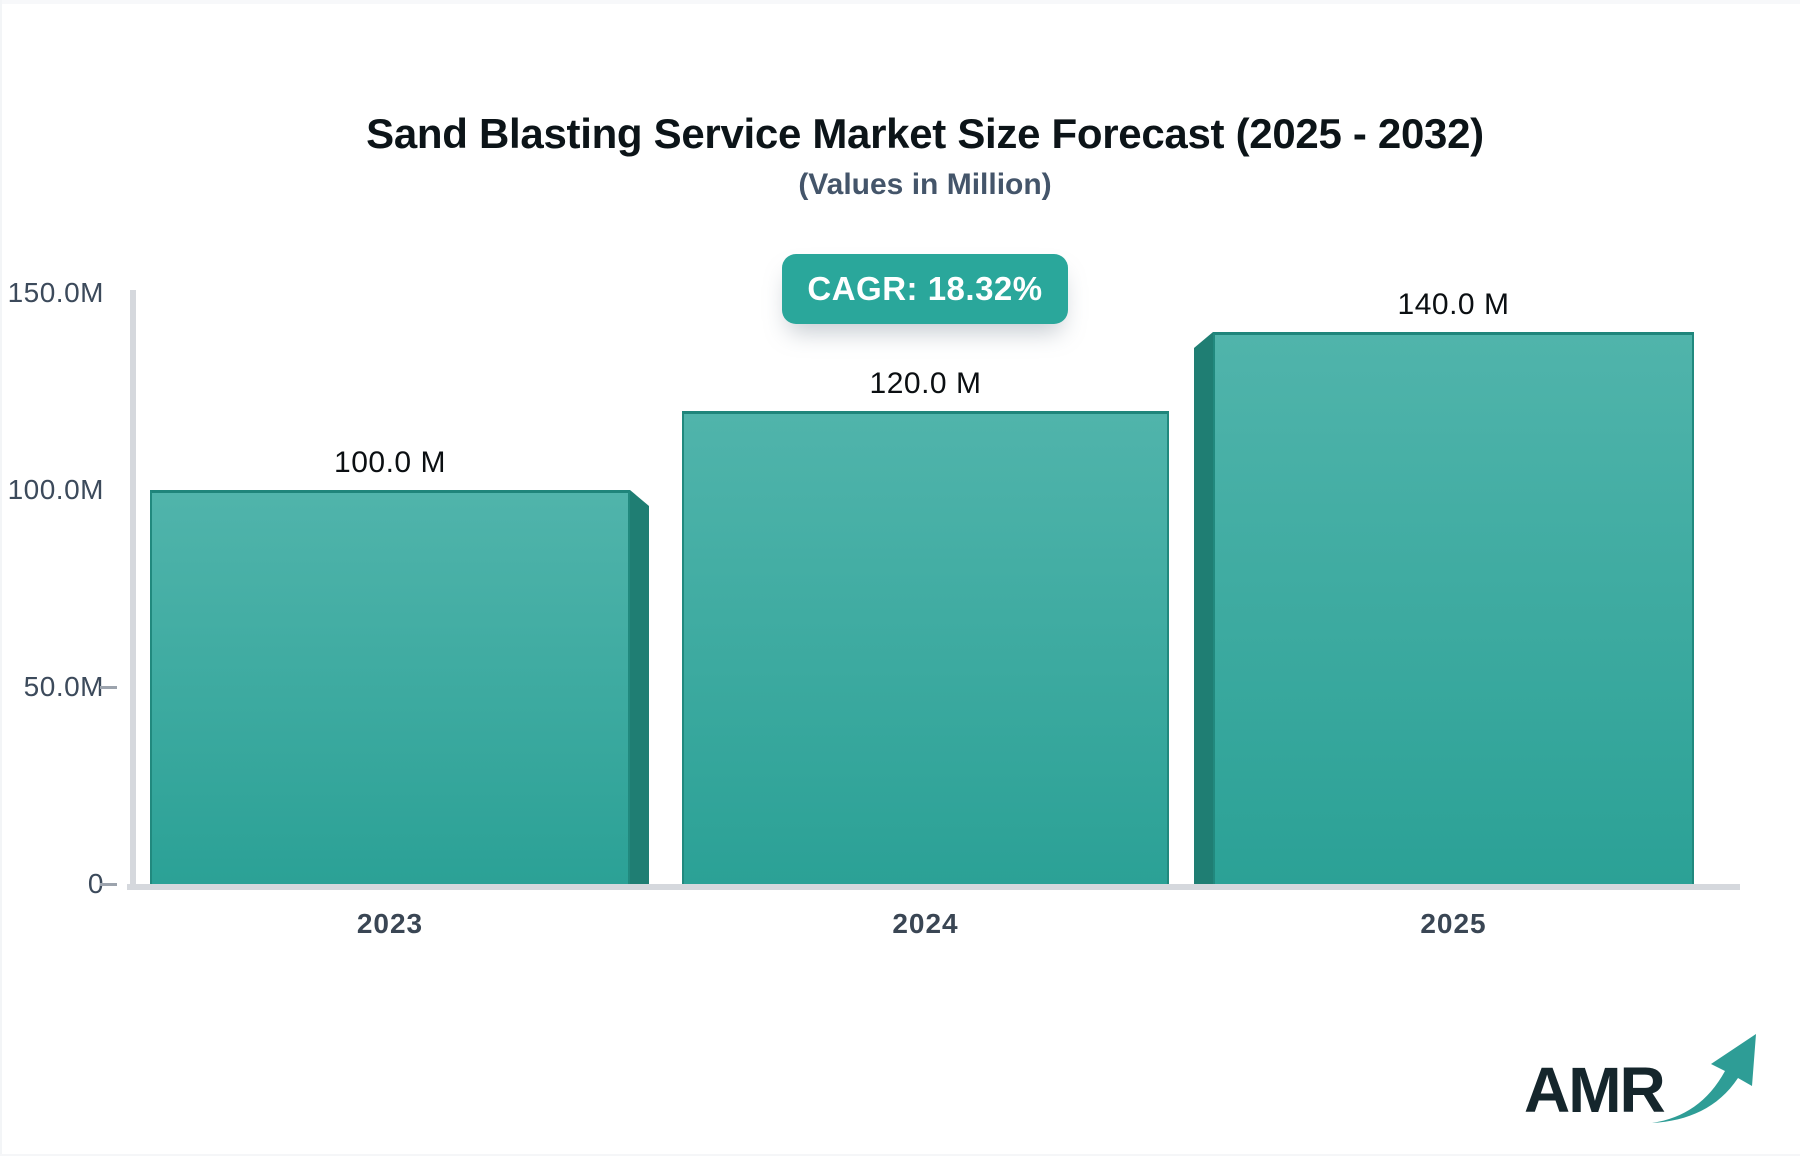 Image resolution: width=1800 pixels, height=1156 pixels. I want to click on page-edge-left, so click(1, 578).